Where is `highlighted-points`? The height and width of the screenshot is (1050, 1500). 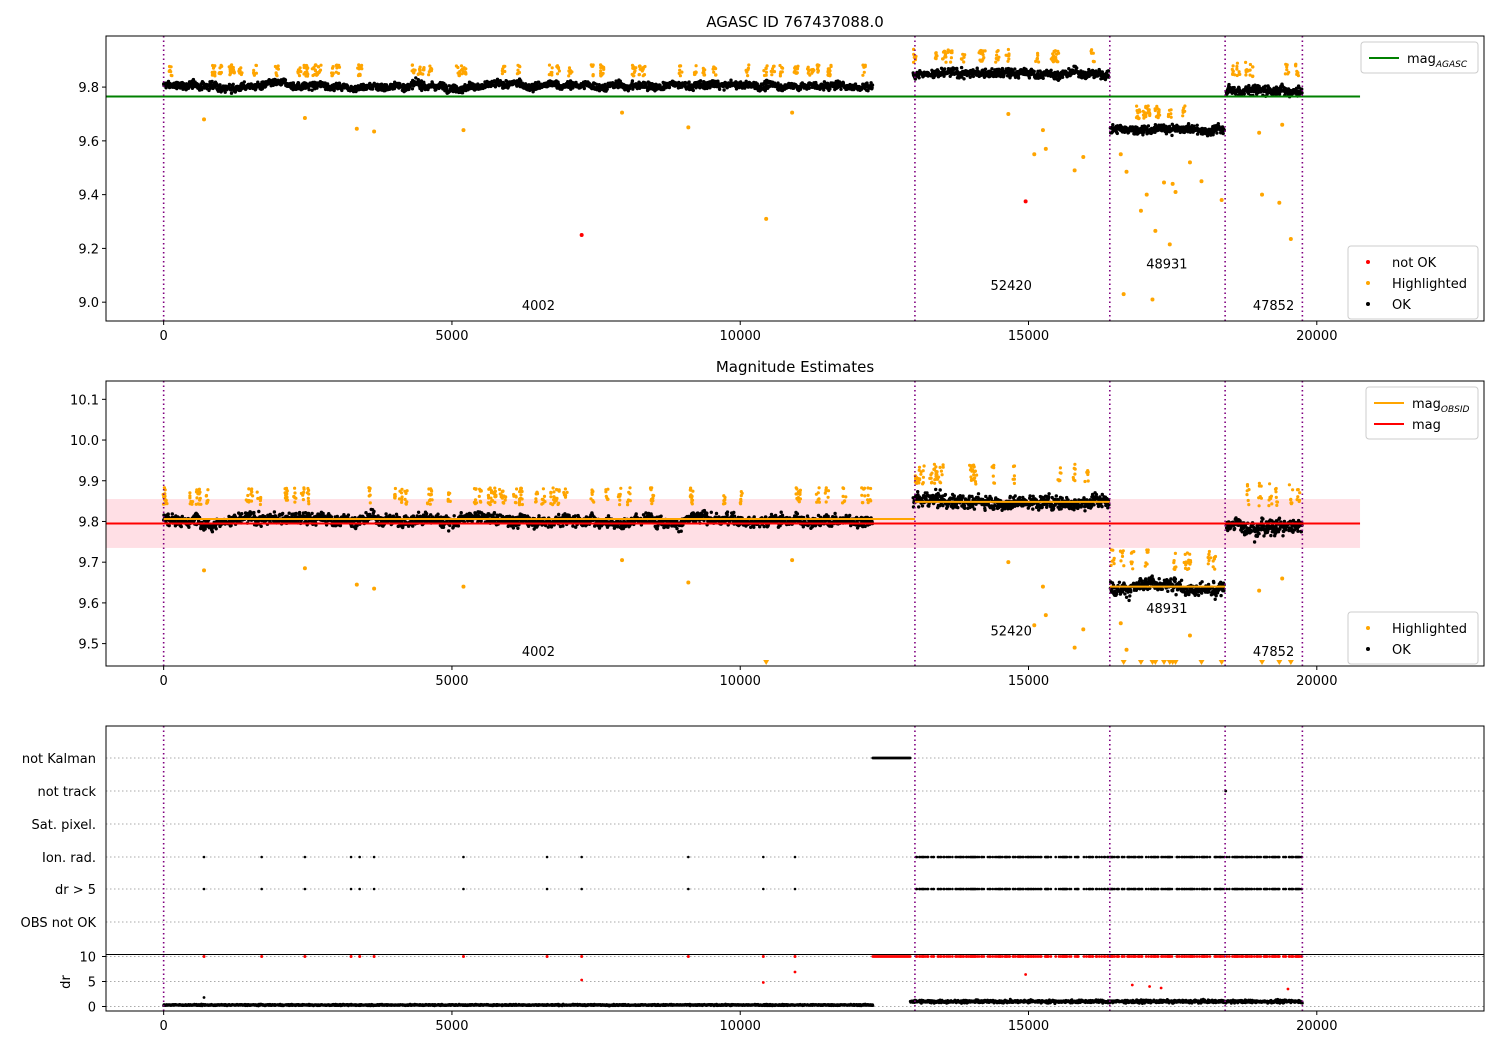
highlighted-points is located at coordinates (747, 206).